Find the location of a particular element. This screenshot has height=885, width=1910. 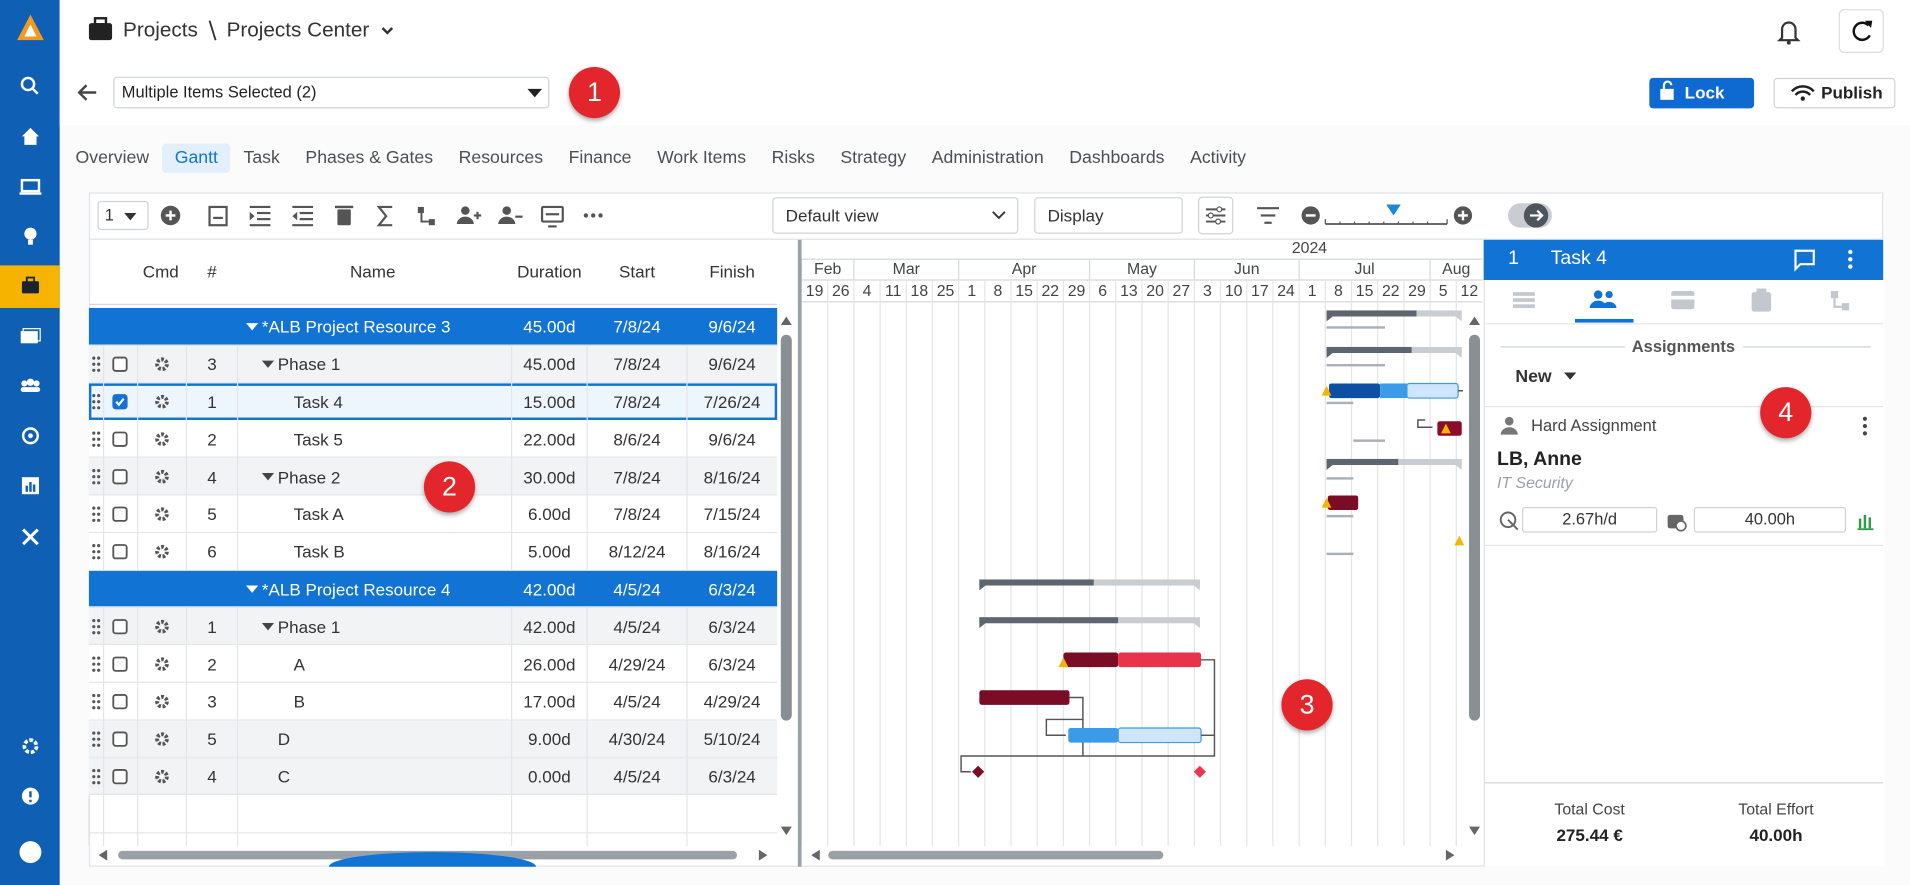

day-label: 24 is located at coordinates (1286, 290).